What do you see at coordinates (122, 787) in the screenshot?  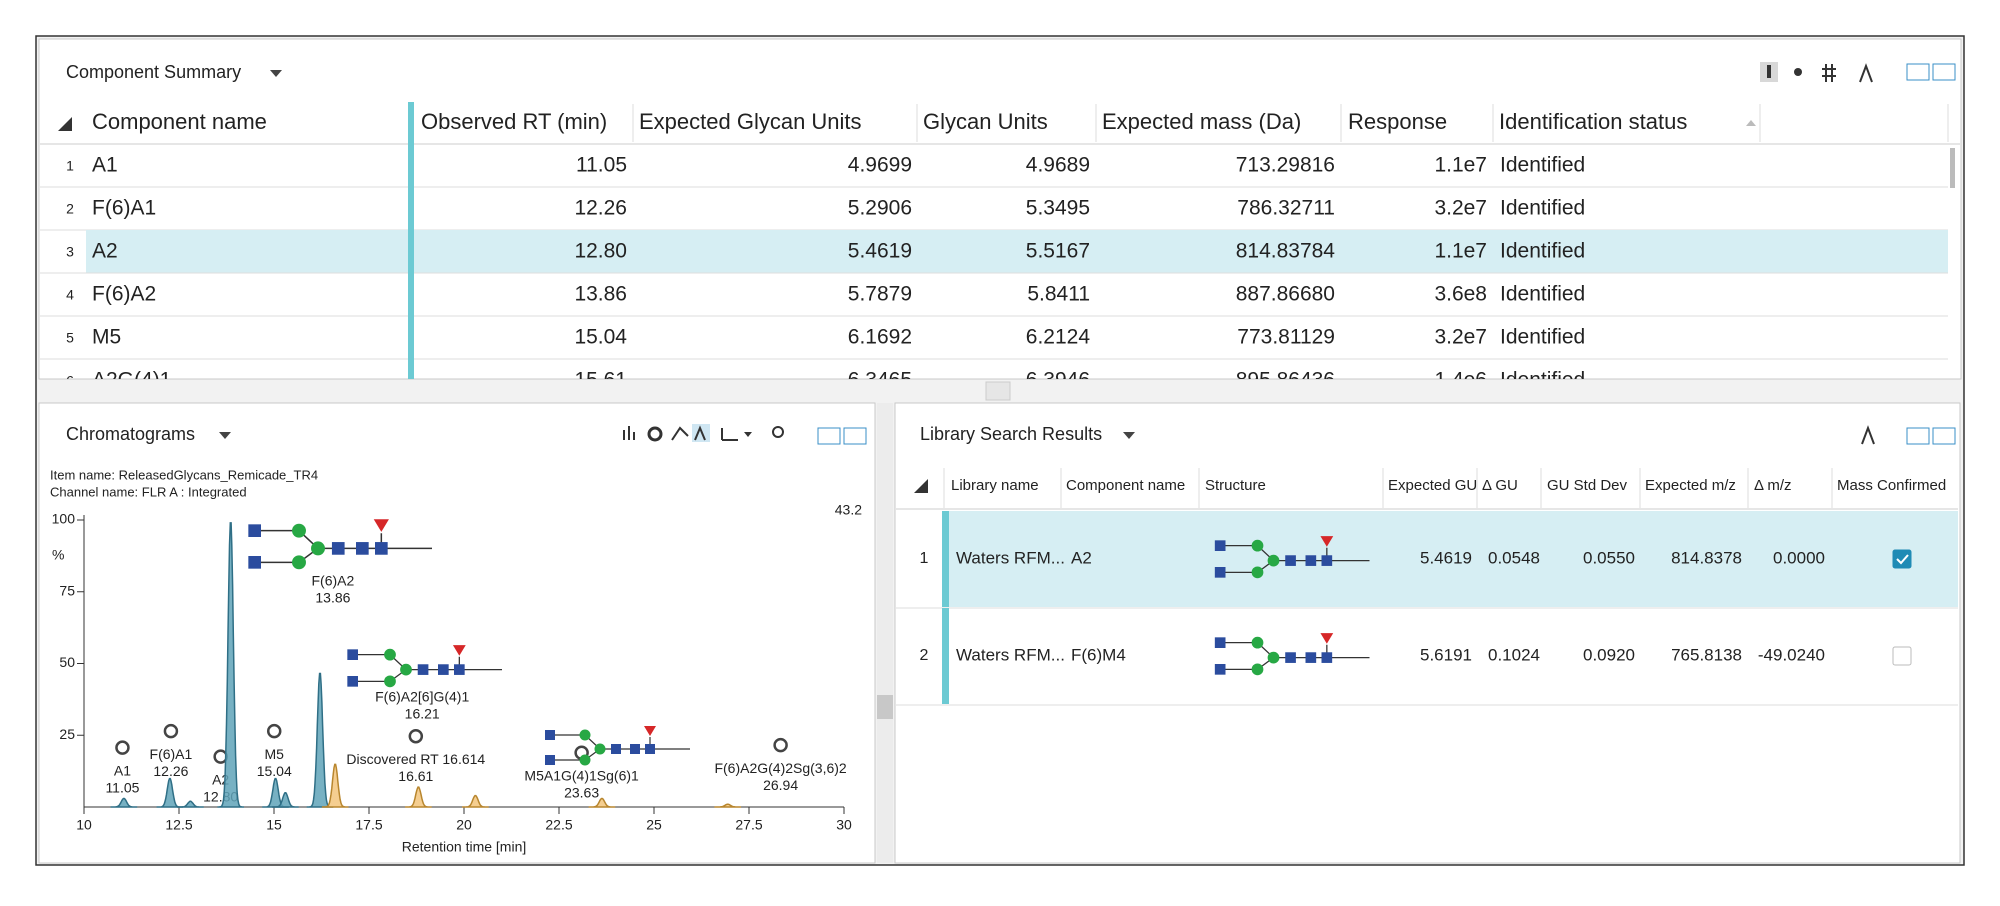 I see `peak-rt-label: 11.05` at bounding box center [122, 787].